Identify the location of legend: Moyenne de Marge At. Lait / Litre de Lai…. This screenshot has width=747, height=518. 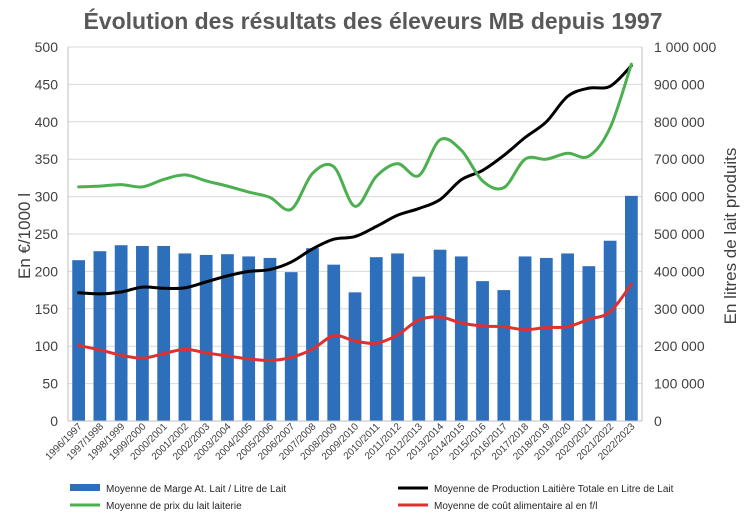
(372, 498).